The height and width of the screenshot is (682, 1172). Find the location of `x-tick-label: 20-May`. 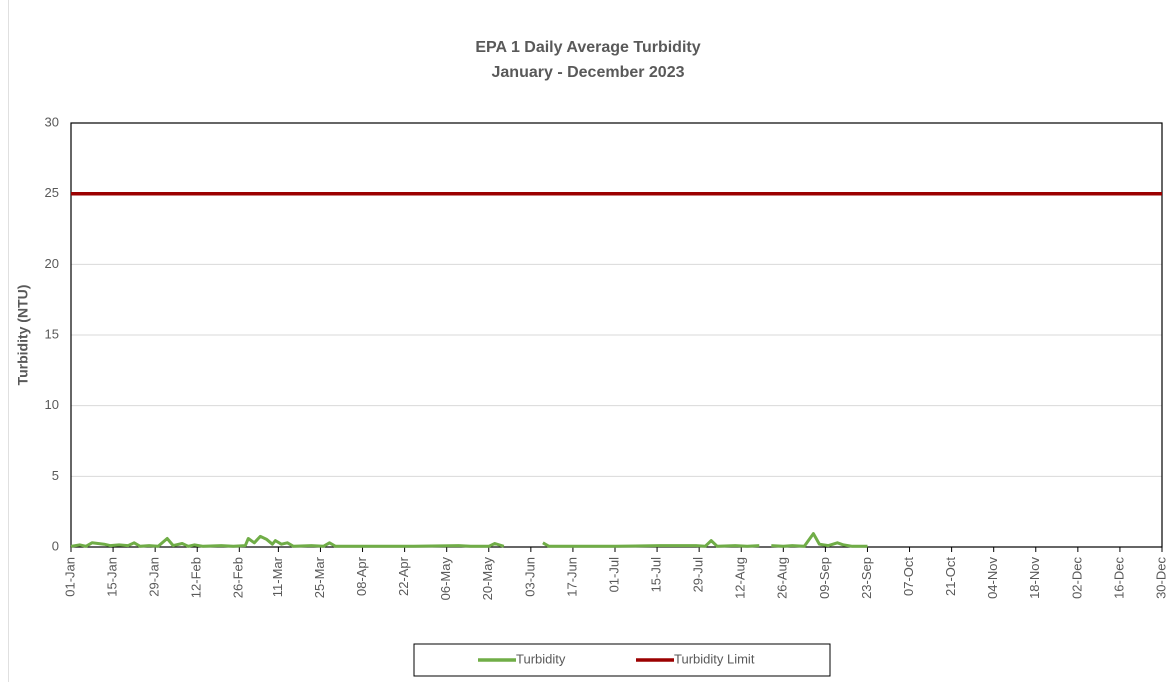

x-tick-label: 20-May is located at coordinates (487, 579).